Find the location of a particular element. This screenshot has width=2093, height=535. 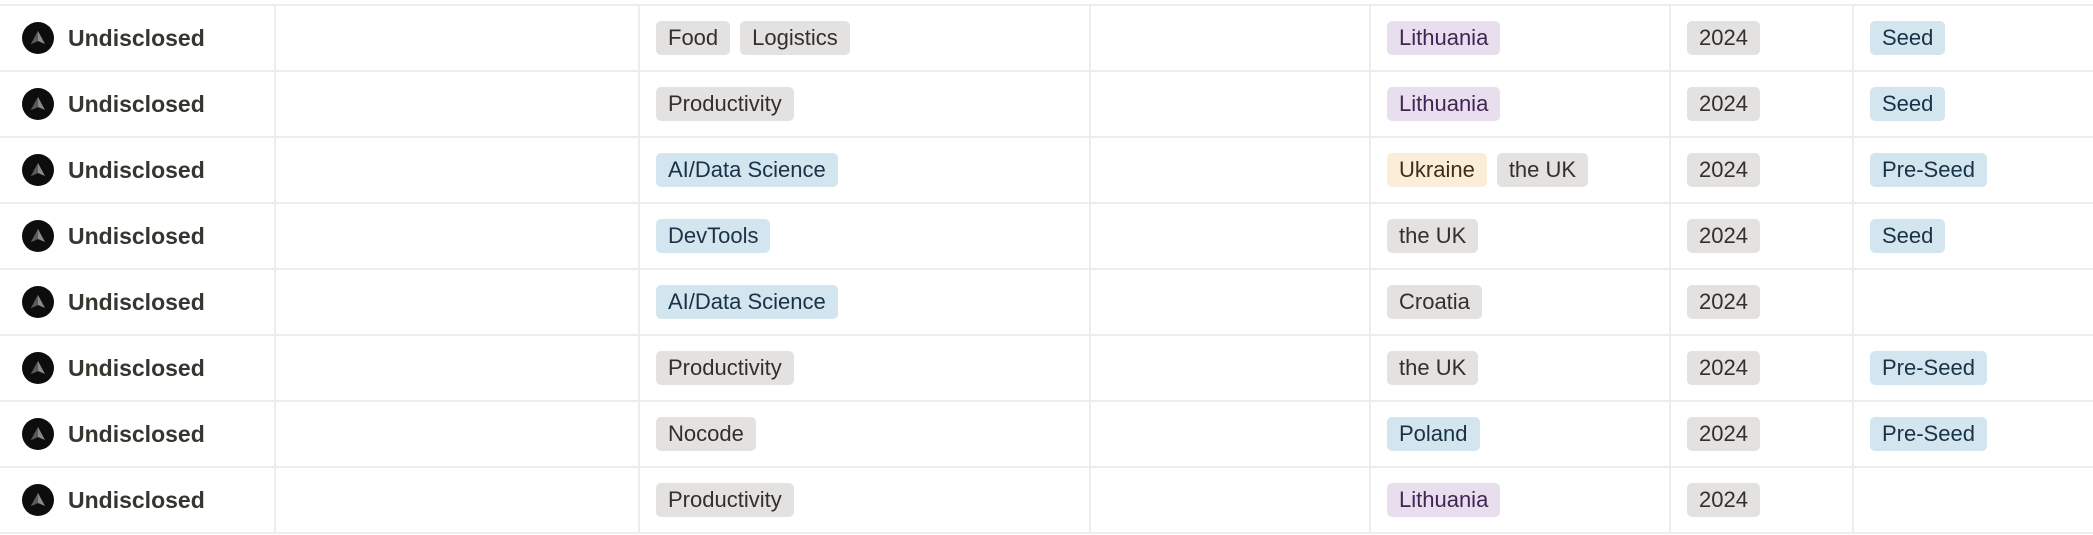

industry-cell: Food Logistics is located at coordinates (865, 38).